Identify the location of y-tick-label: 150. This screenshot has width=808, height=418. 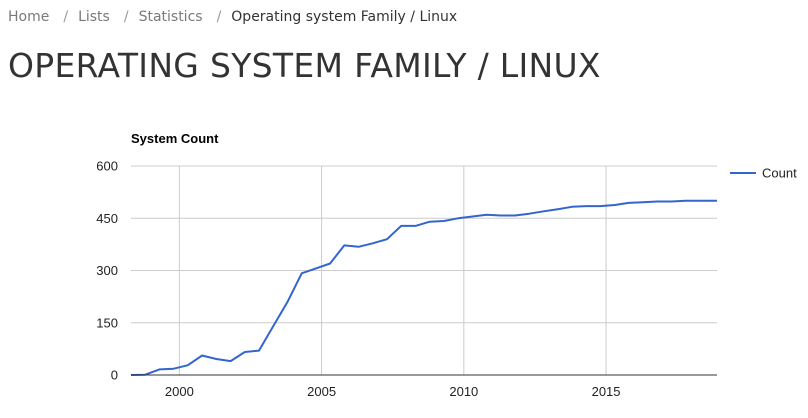
(107, 322).